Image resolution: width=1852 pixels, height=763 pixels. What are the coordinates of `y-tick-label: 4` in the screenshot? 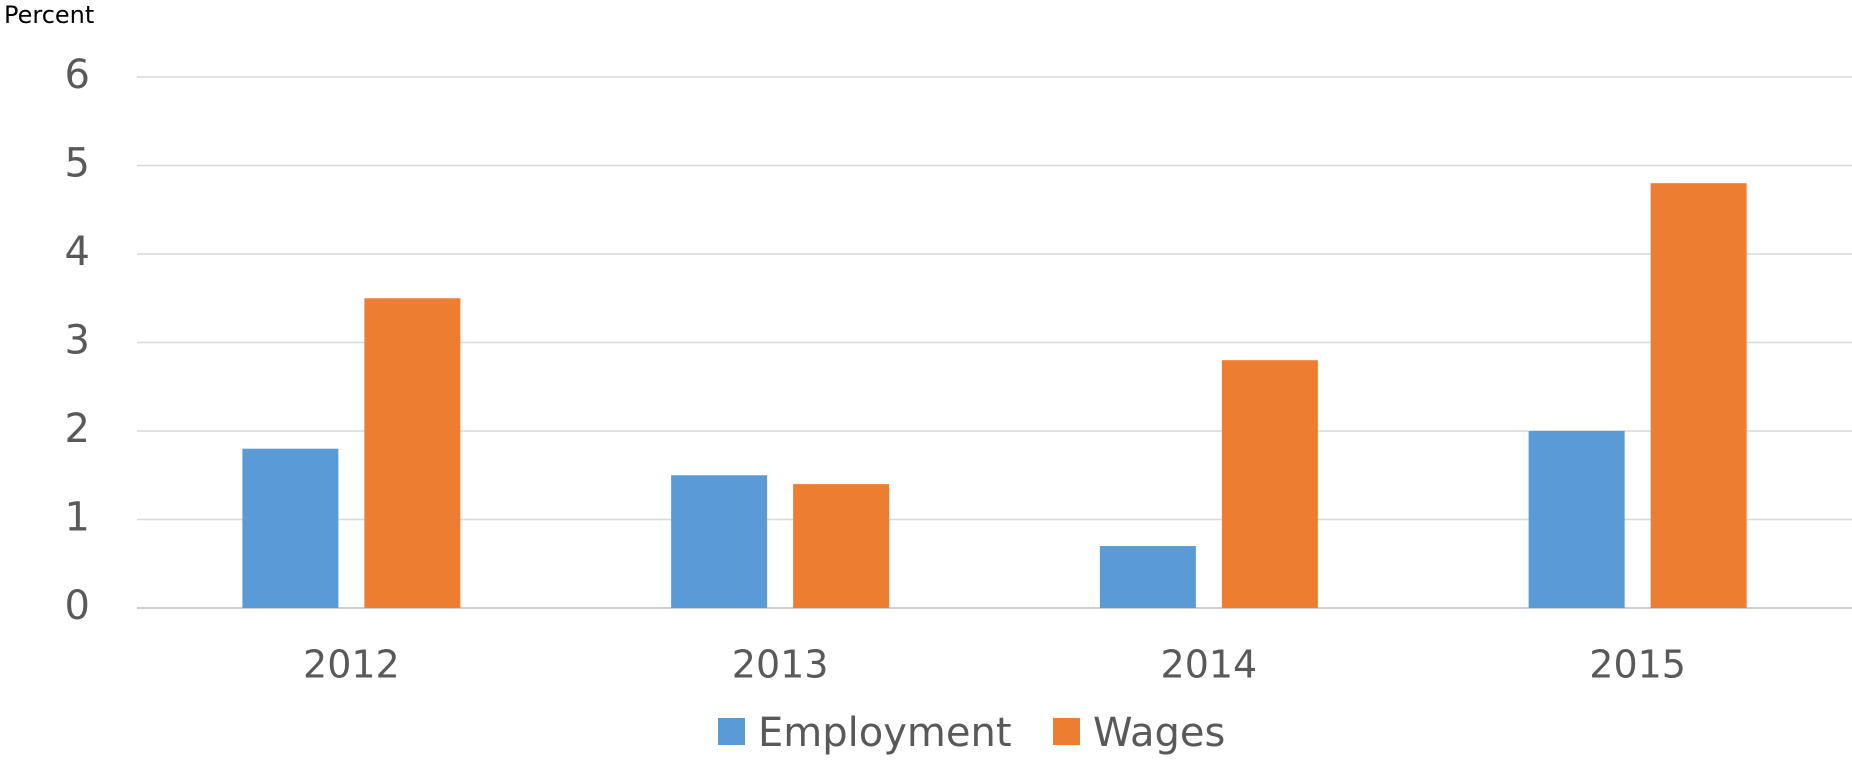 It's located at (77, 252).